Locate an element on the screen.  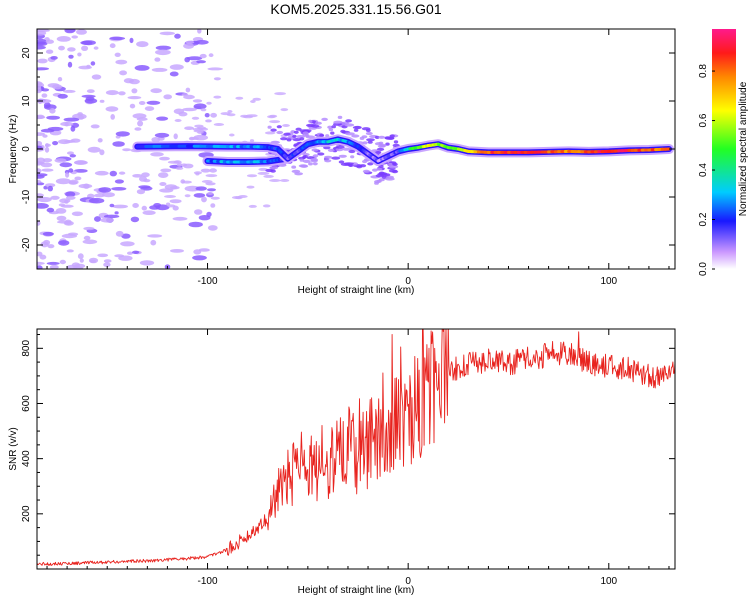
y-tick-label: 600 is located at coordinates (26, 403).